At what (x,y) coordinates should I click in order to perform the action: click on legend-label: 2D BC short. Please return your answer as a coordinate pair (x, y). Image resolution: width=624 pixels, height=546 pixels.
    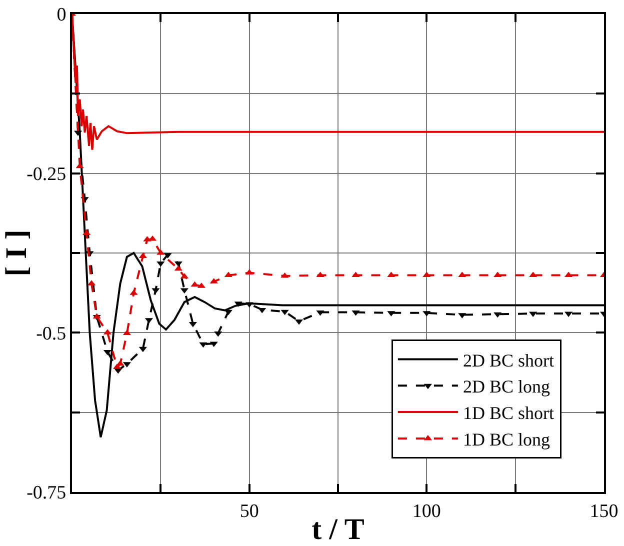
    Looking at the image, I should click on (508, 360).